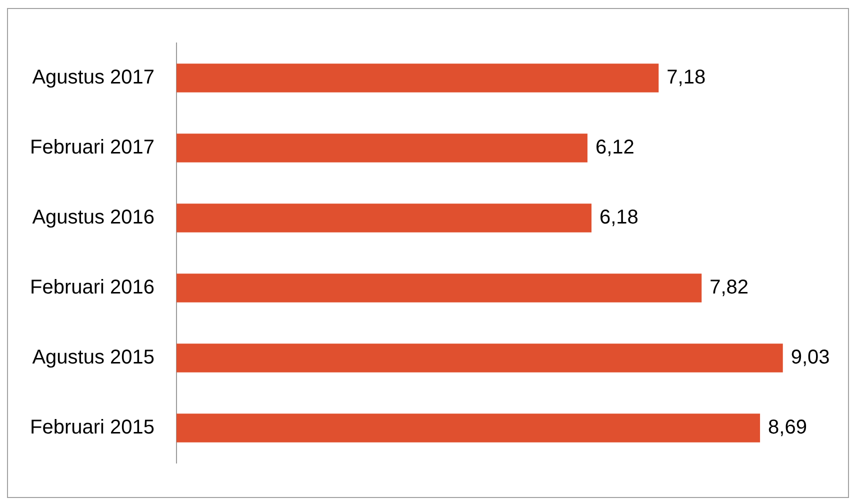 This screenshot has width=854, height=502. What do you see at coordinates (810, 357) in the screenshot?
I see `data-label: 9,03` at bounding box center [810, 357].